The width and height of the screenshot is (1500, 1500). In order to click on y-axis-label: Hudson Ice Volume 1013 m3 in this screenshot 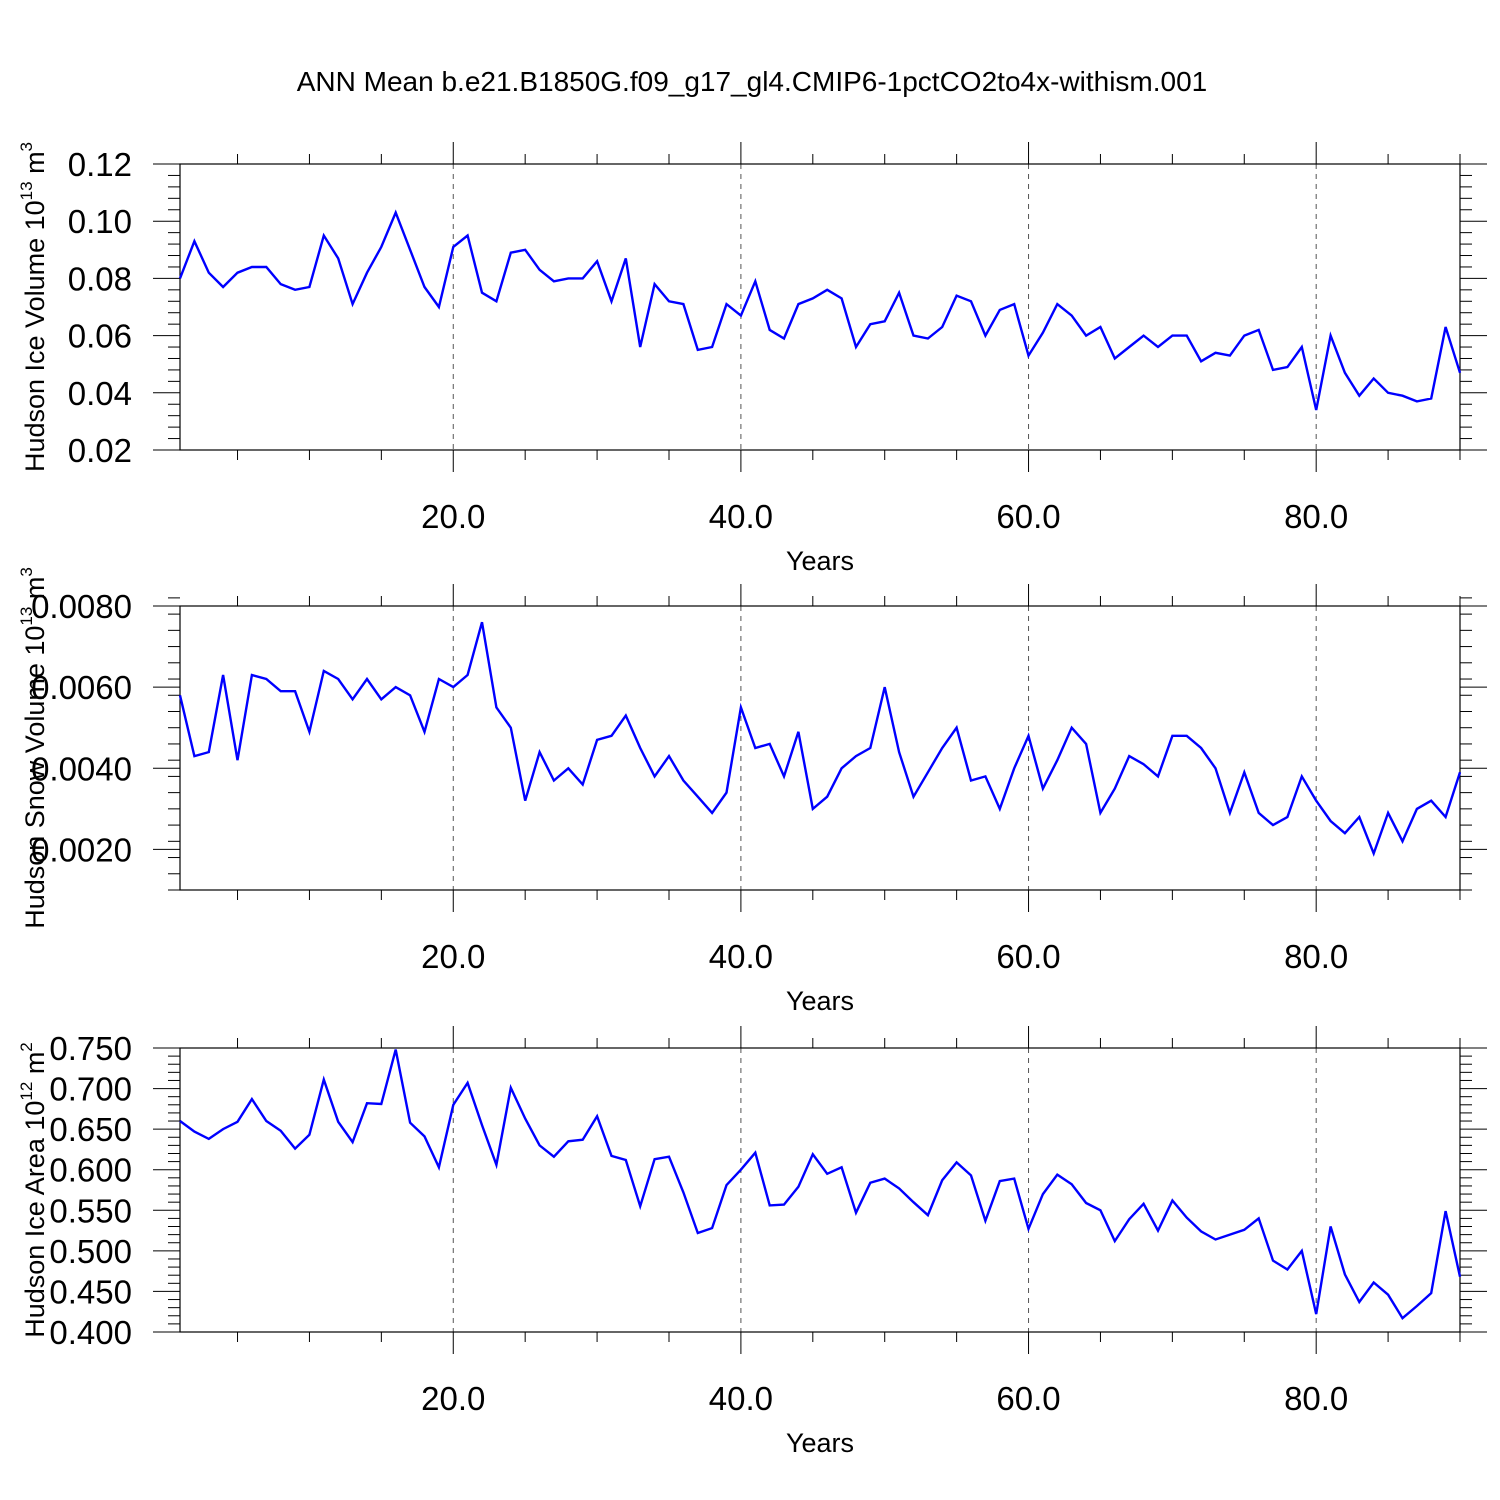, I will do `click(33, 307)`.